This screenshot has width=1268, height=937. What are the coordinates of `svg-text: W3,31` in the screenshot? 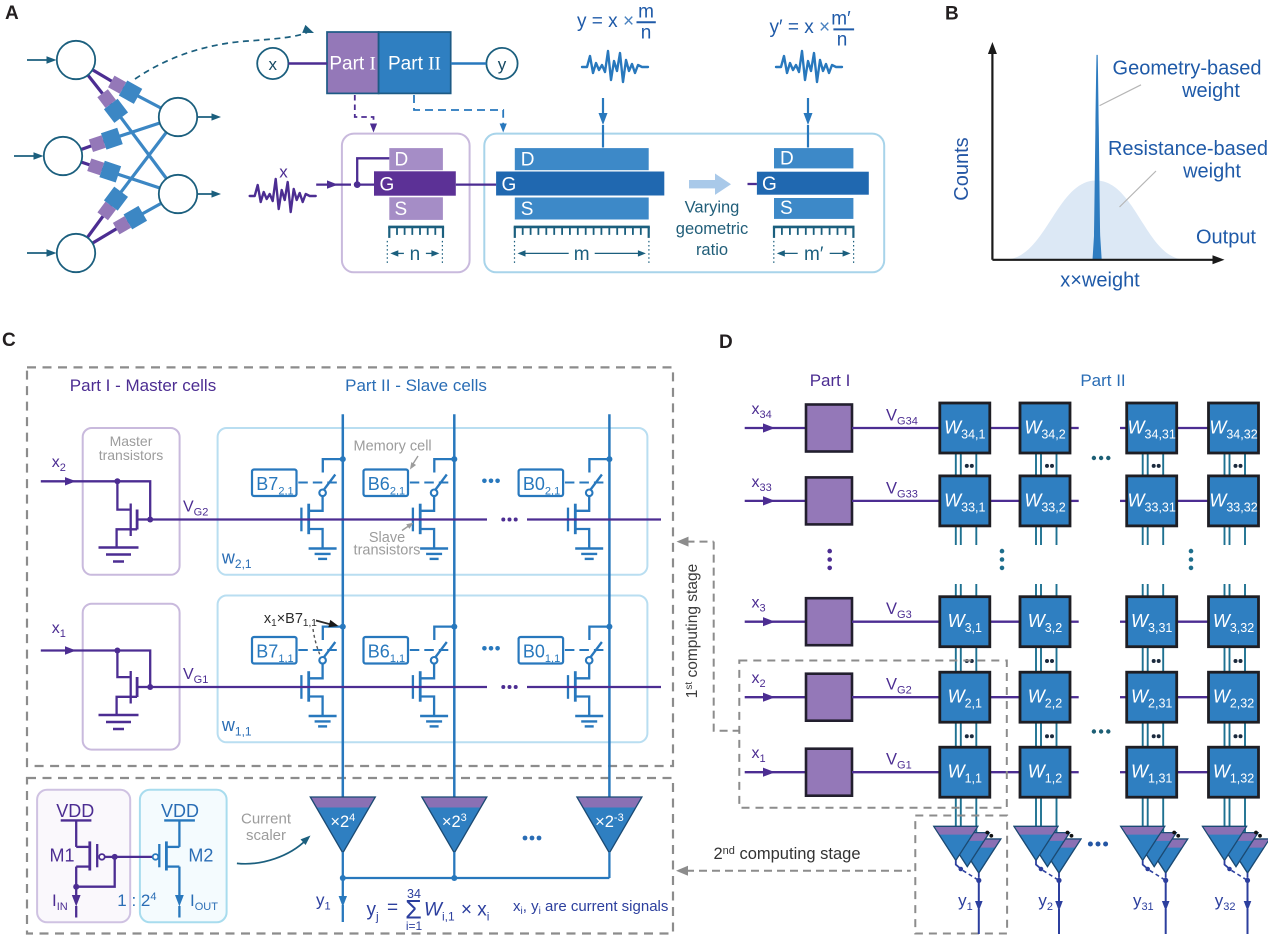 It's located at (1151, 623).